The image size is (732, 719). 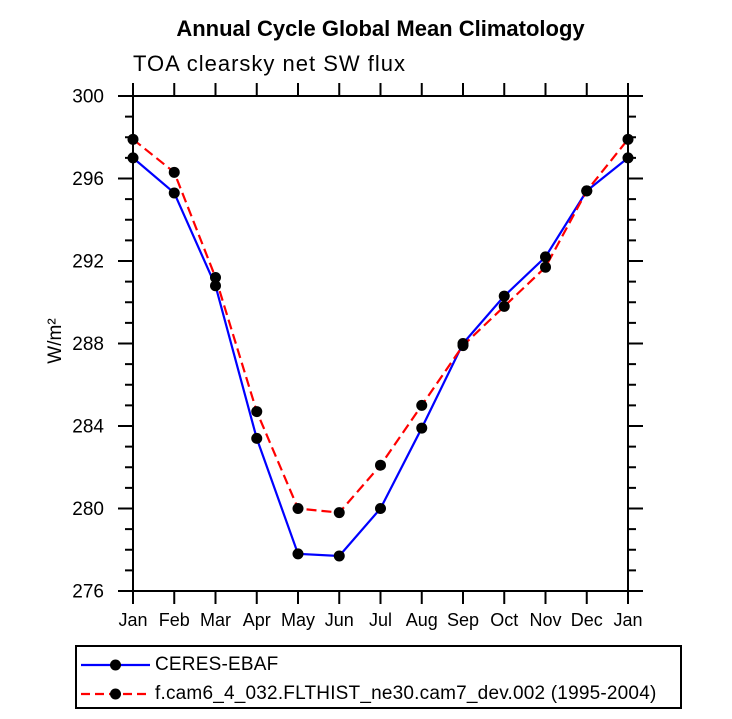 What do you see at coordinates (270, 63) in the screenshot?
I see `chart-subtitle: TOA clearsky net SW flux` at bounding box center [270, 63].